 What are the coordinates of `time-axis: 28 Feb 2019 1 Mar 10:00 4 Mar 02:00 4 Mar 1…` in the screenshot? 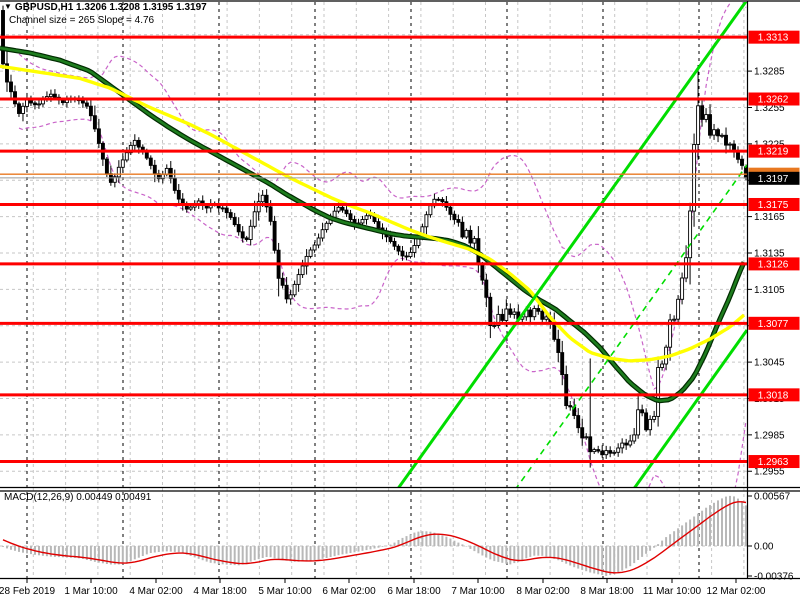 It's located at (383, 587).